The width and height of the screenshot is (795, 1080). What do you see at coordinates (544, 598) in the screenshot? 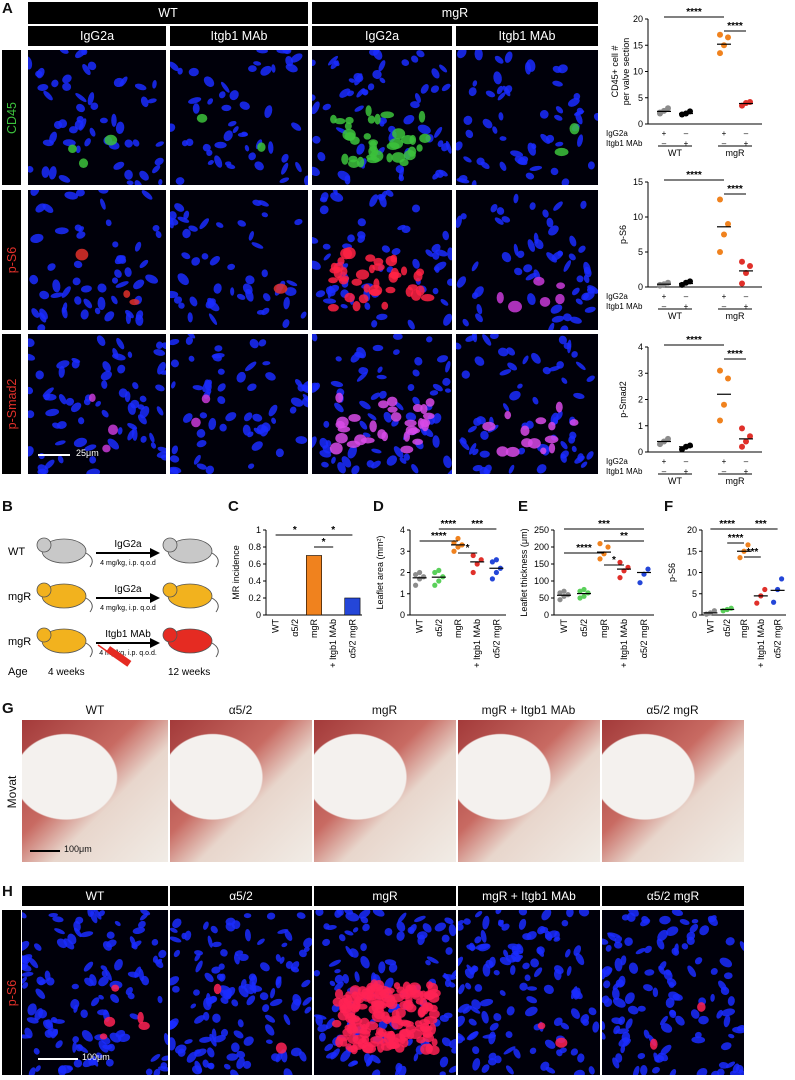
I see `y-tick-label: 50` at bounding box center [544, 598].